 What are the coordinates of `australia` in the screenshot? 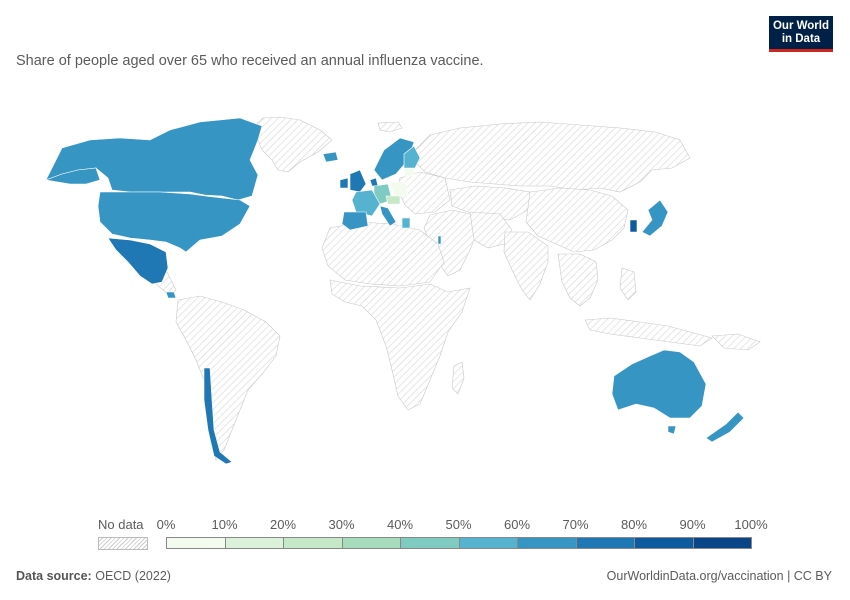 It's located at (659, 384).